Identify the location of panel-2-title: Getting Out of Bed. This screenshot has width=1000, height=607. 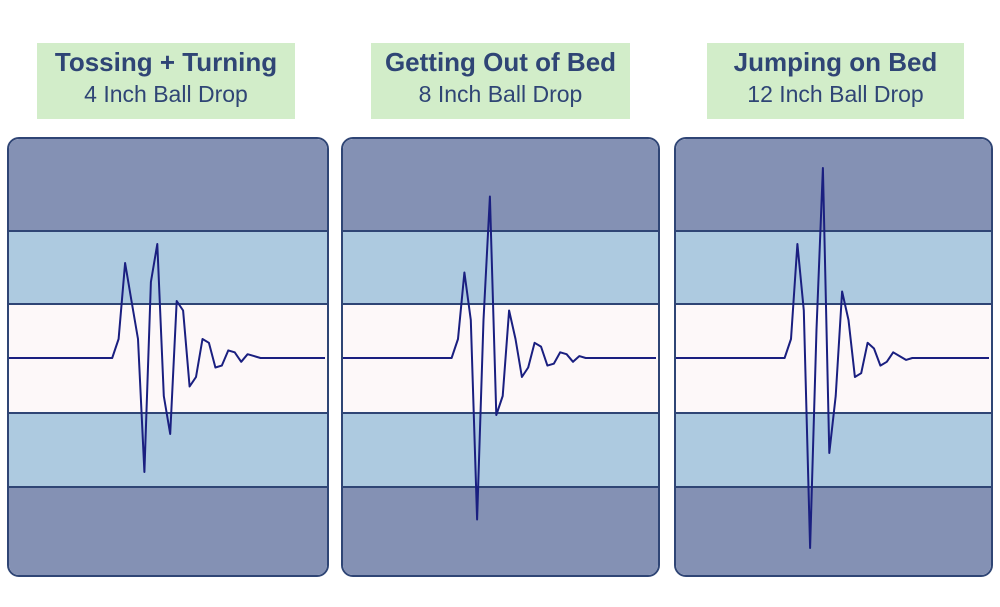
(500, 62).